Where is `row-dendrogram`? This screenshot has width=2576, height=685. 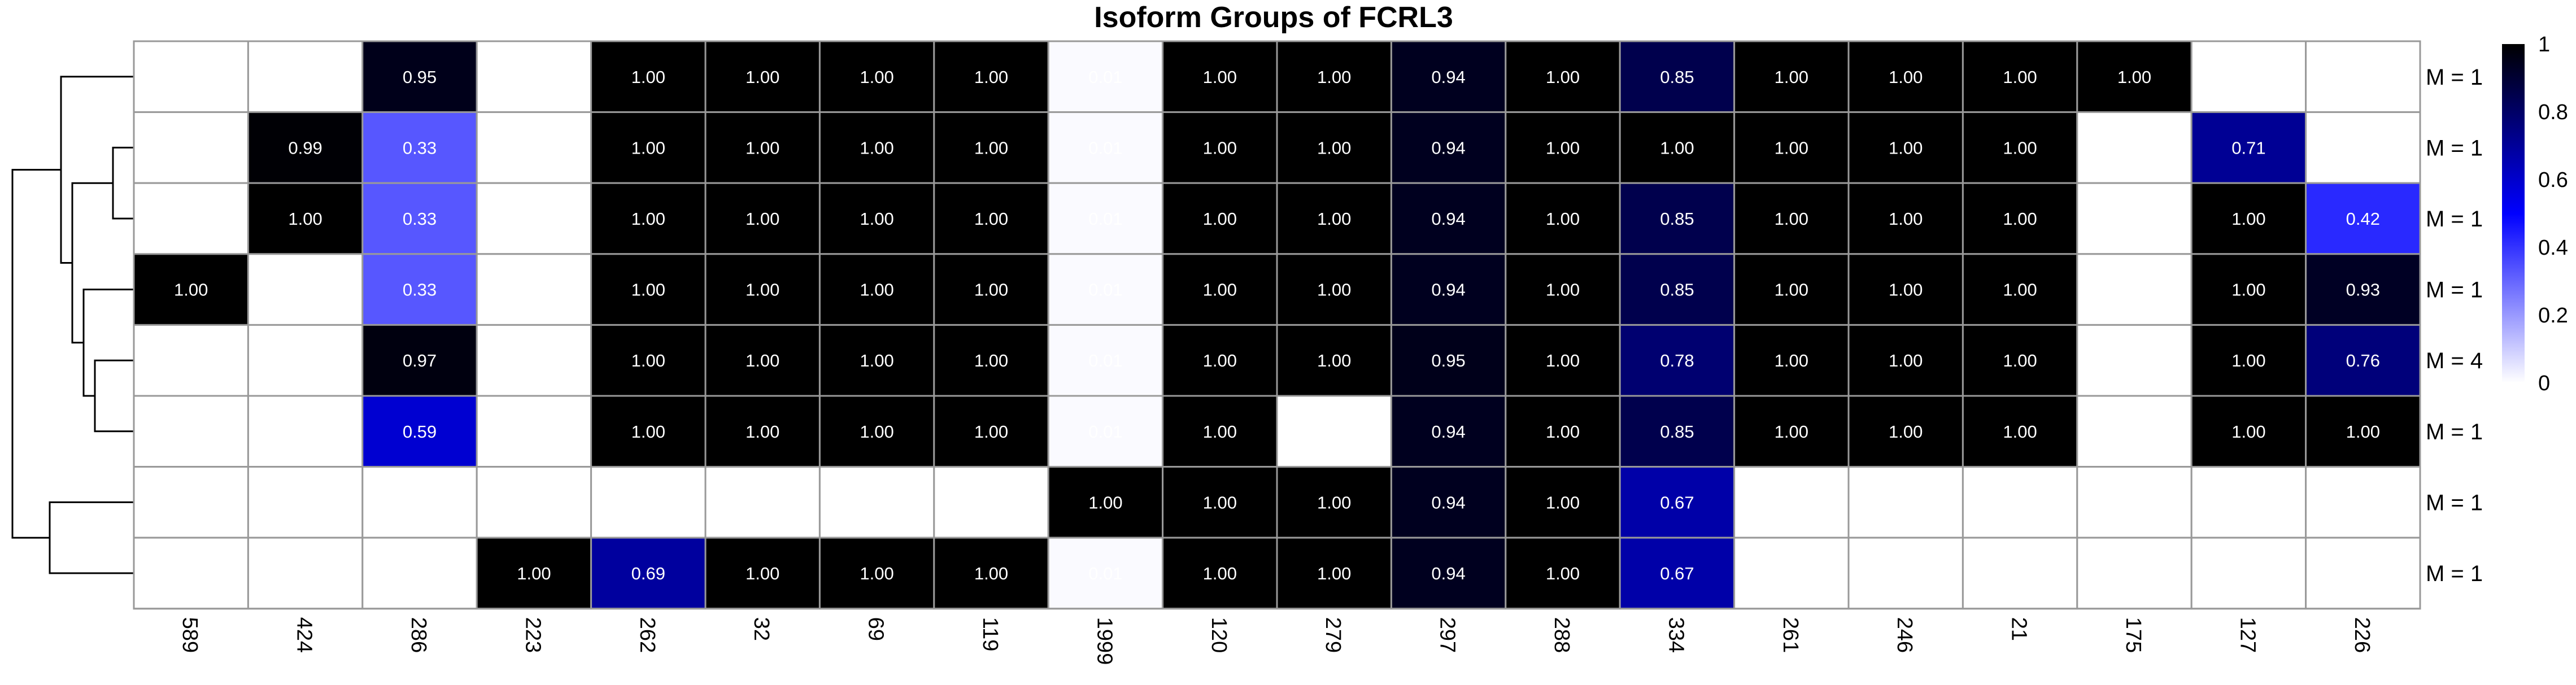
row-dendrogram is located at coordinates (72, 325).